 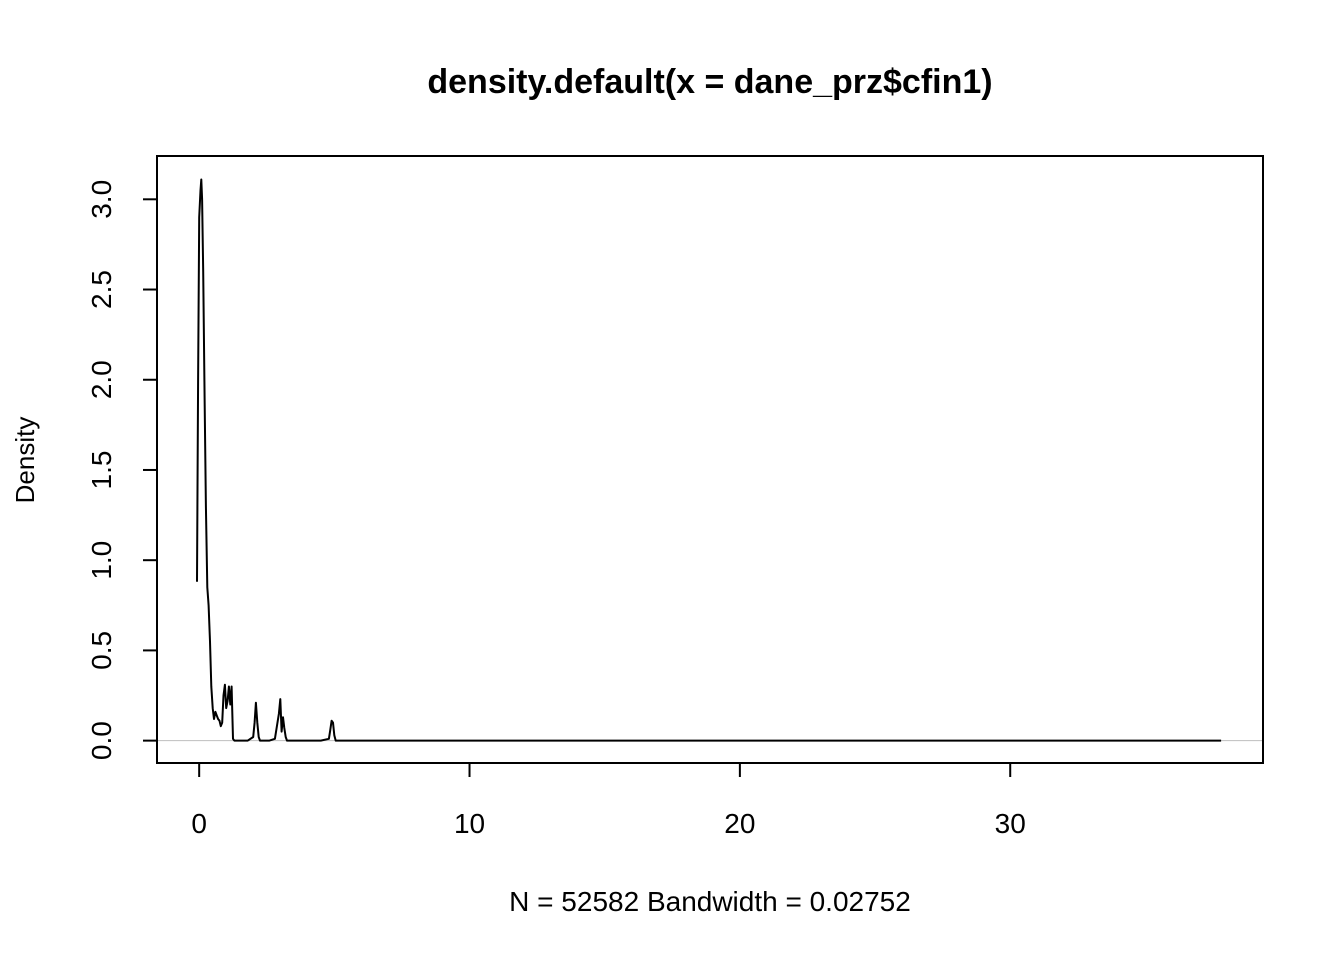 I want to click on x-tick-label-2: 20, so click(x=739, y=823).